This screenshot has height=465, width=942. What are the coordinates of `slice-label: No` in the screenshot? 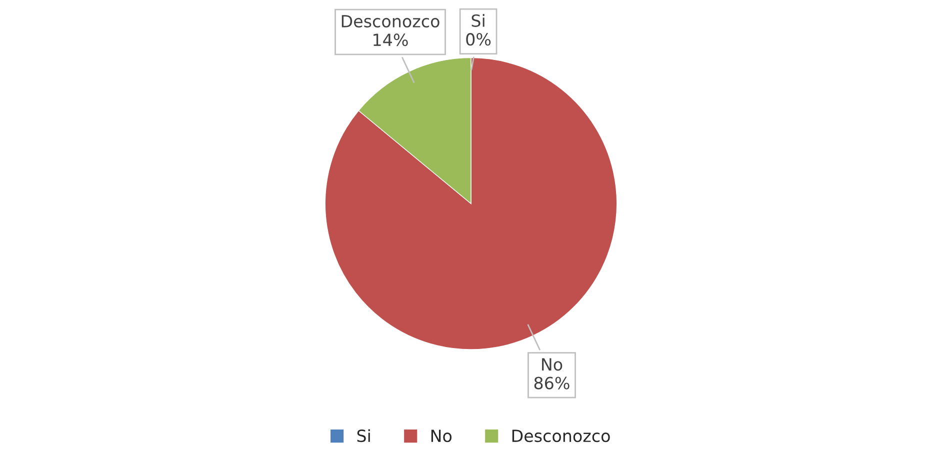 It's located at (552, 364).